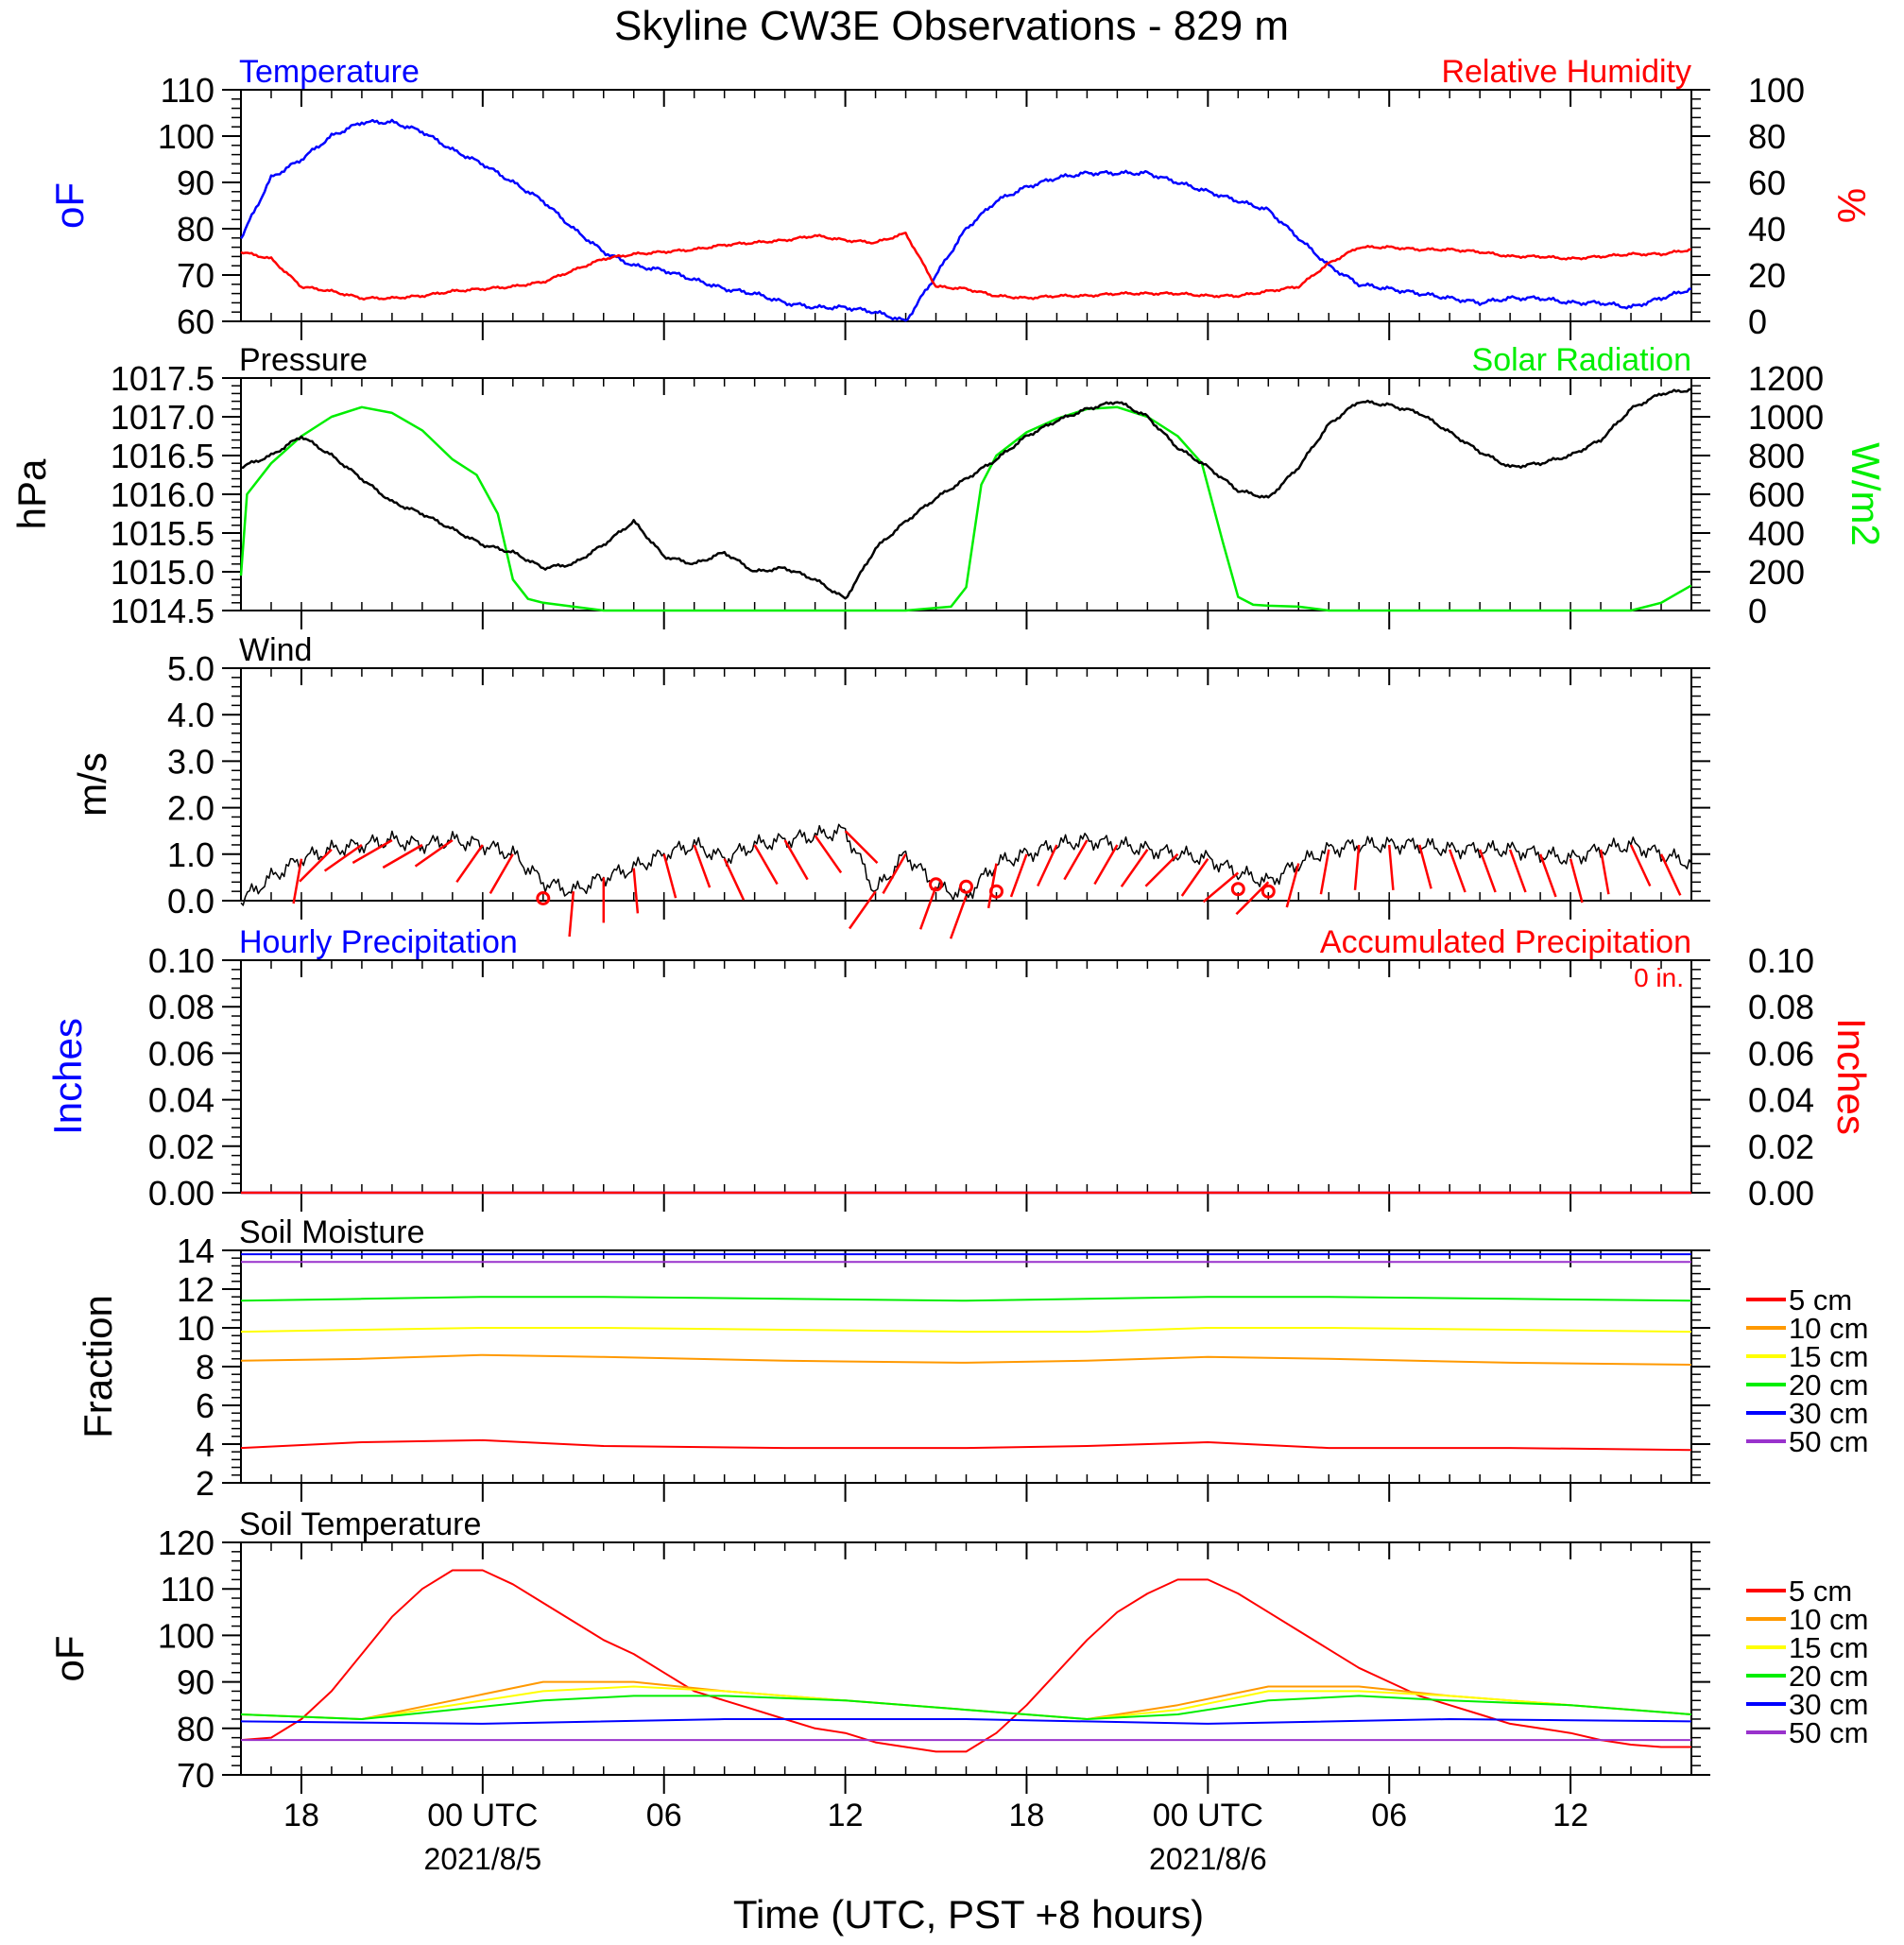 Image resolution: width=1904 pixels, height=1945 pixels. What do you see at coordinates (1776, 572) in the screenshot?
I see `y-right-tick-label: 200` at bounding box center [1776, 572].